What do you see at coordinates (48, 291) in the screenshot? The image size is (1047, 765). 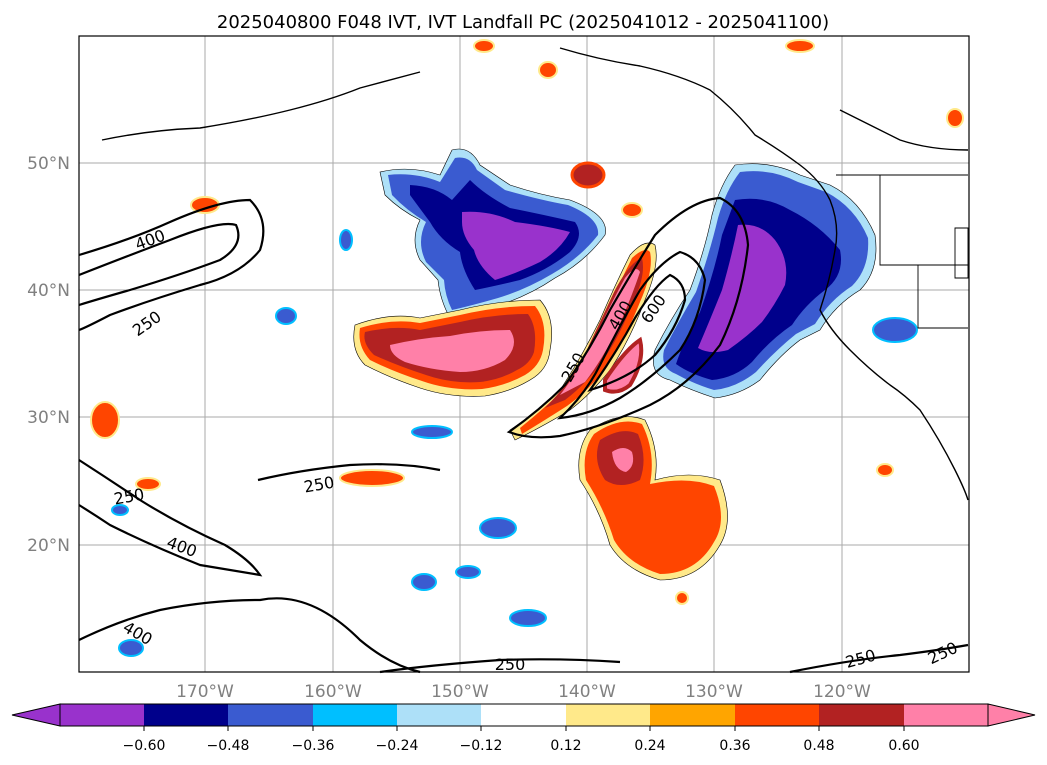 I see `lat-label: 40°N` at bounding box center [48, 291].